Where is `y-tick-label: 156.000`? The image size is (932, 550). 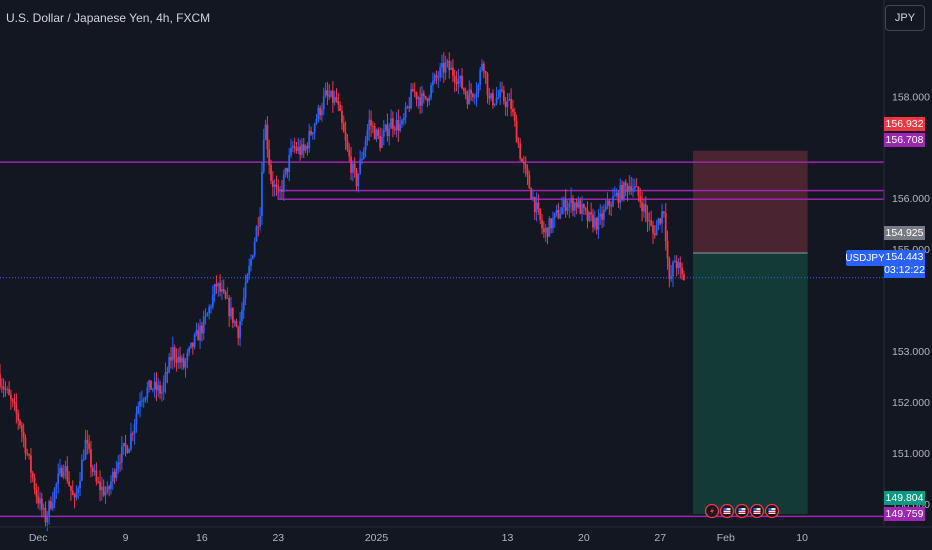 y-tick-label: 156.000 is located at coordinates (911, 199).